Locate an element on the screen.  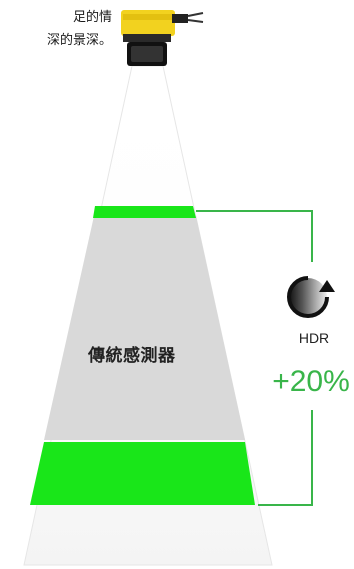
focus-band-bottom is located at coordinates (142, 473).